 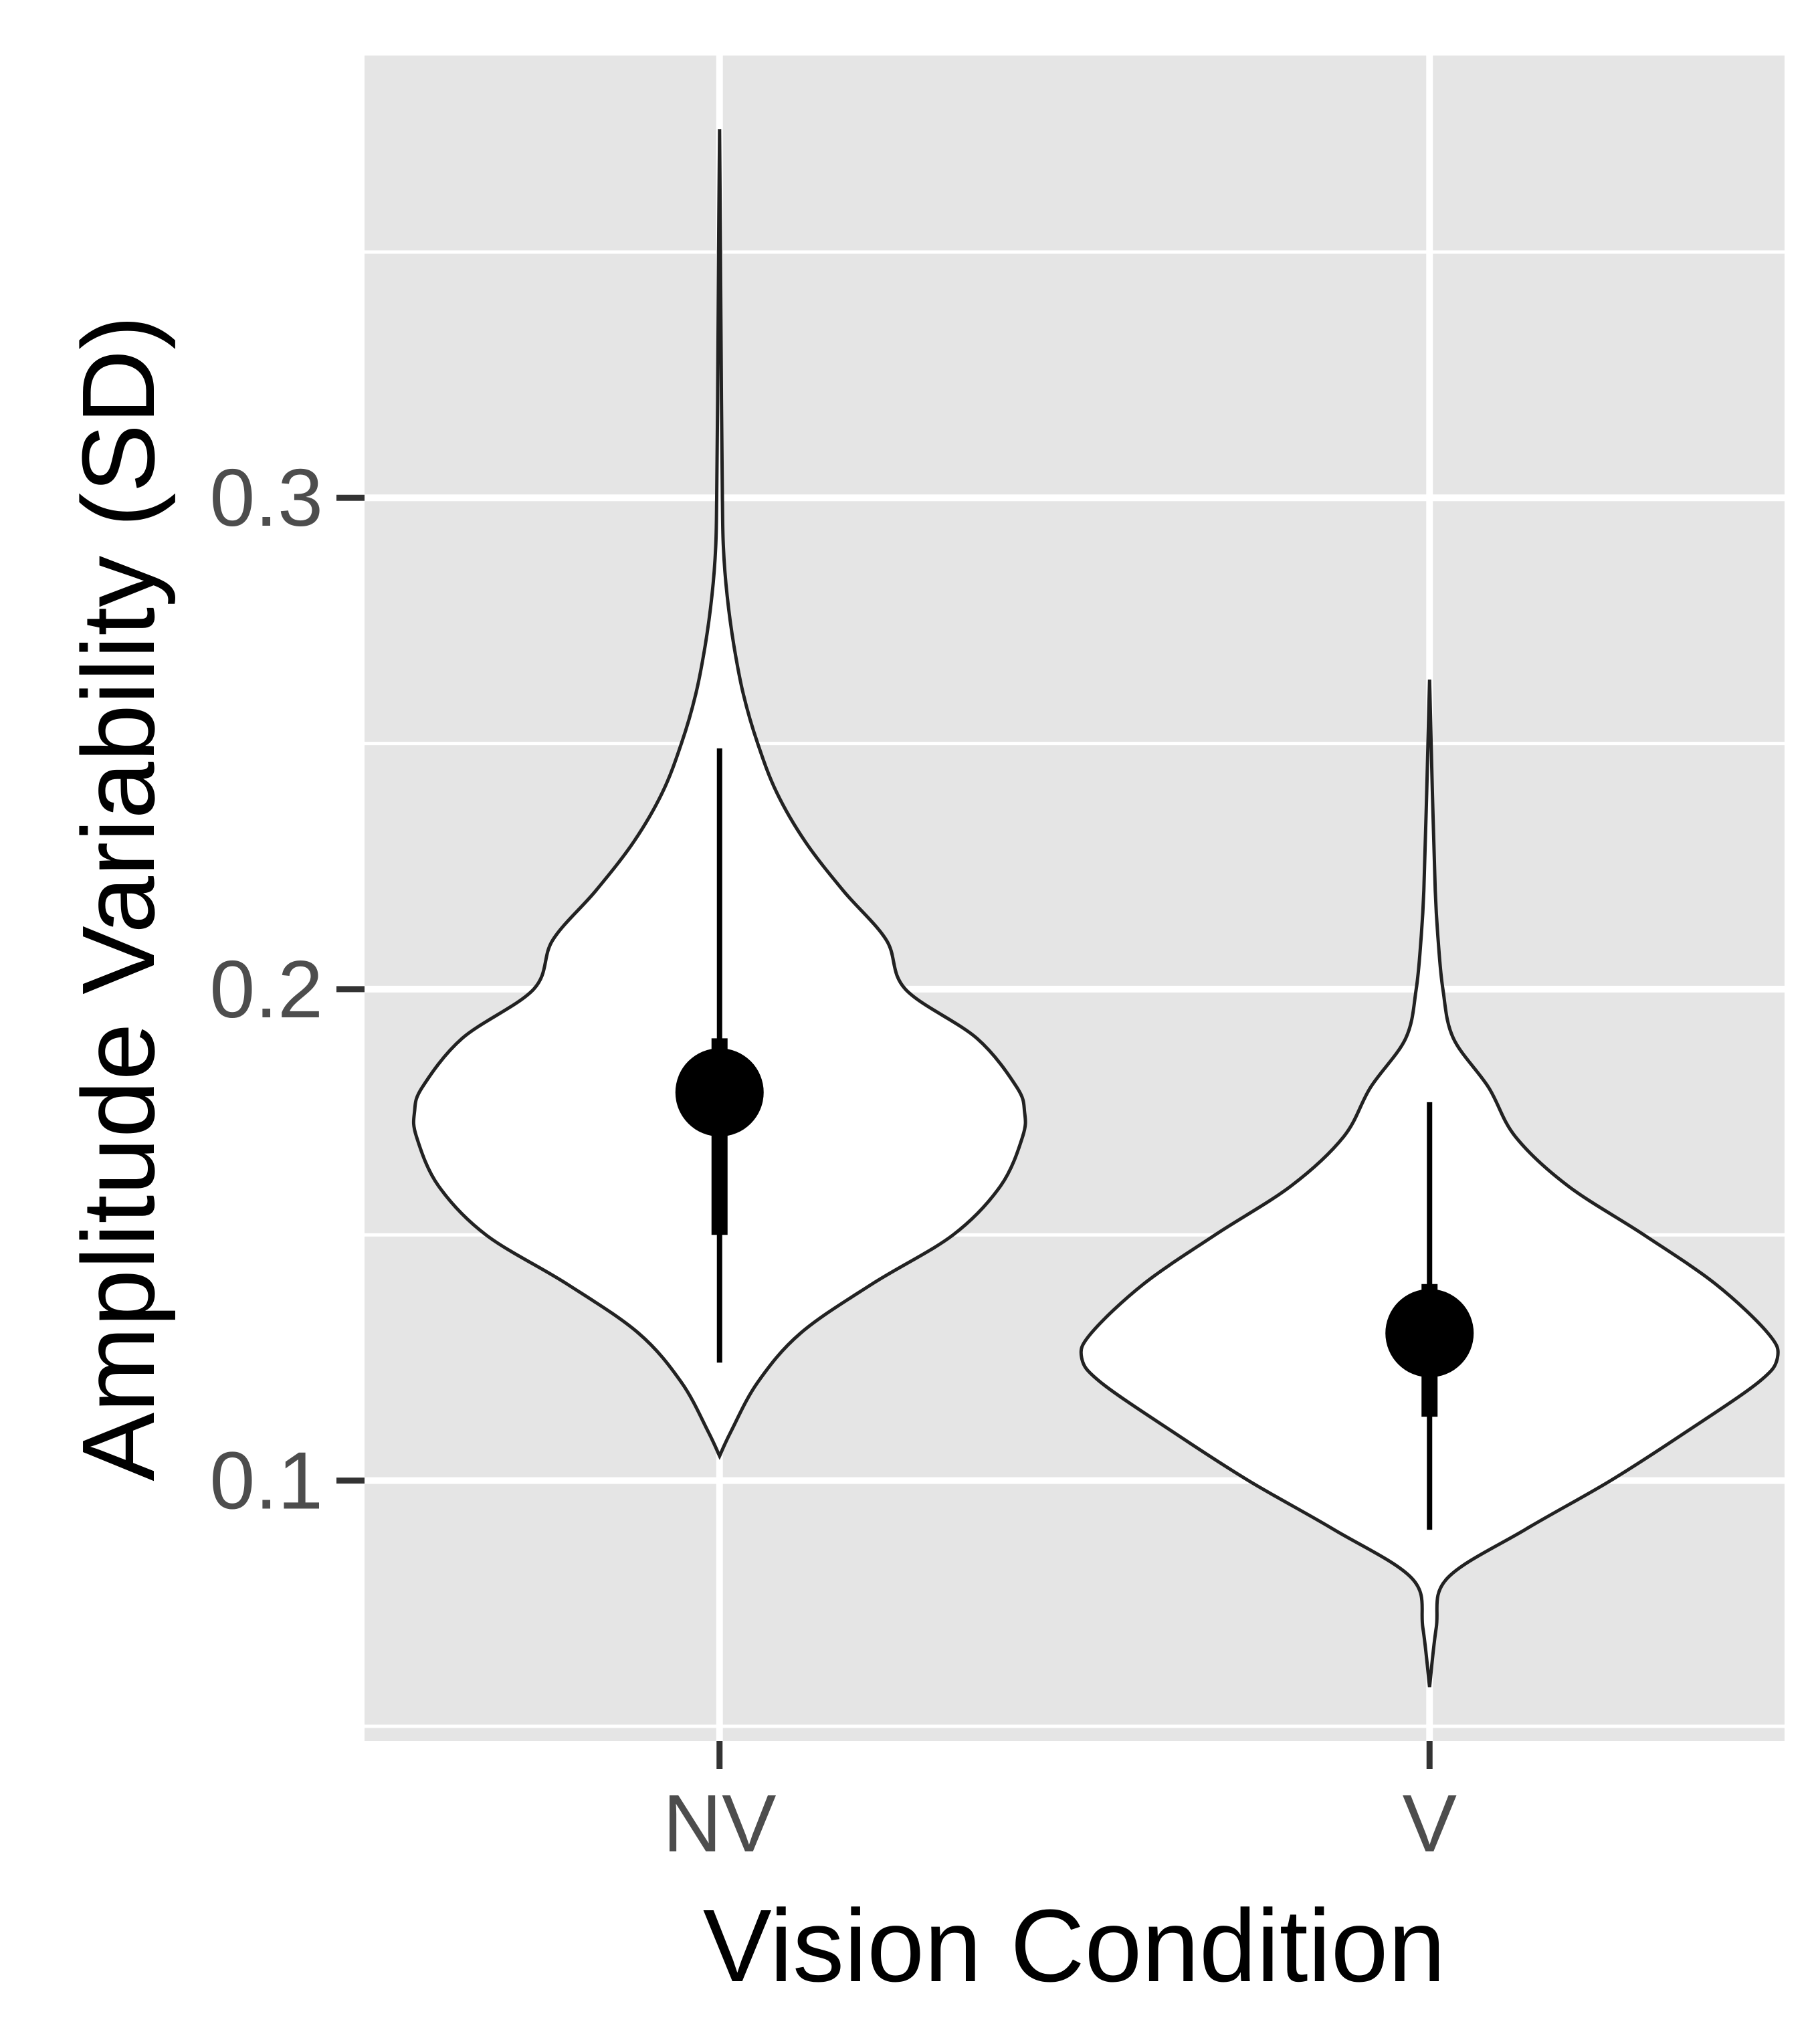 I want to click on y-tick-label: 0.3, so click(x=266, y=498).